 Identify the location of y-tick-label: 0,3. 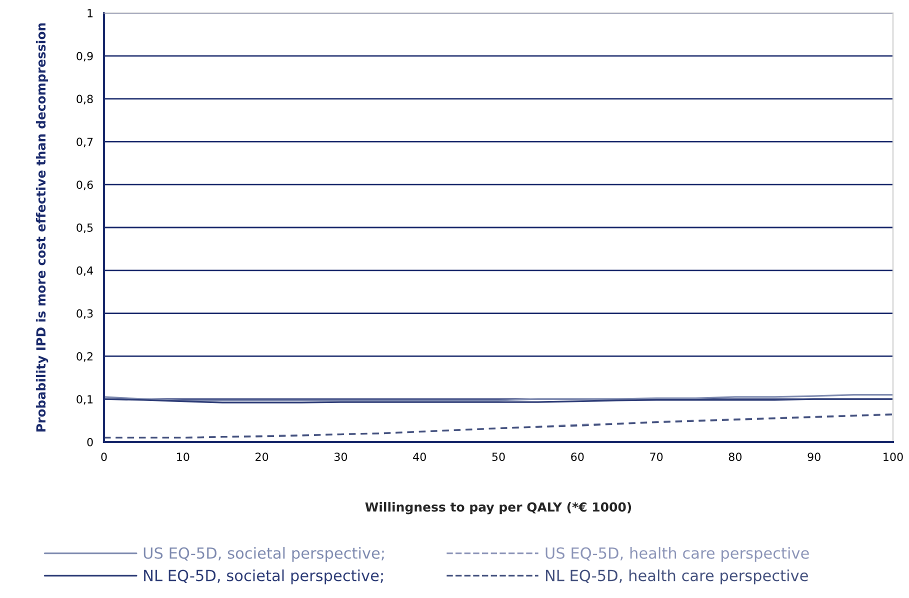
(84, 314).